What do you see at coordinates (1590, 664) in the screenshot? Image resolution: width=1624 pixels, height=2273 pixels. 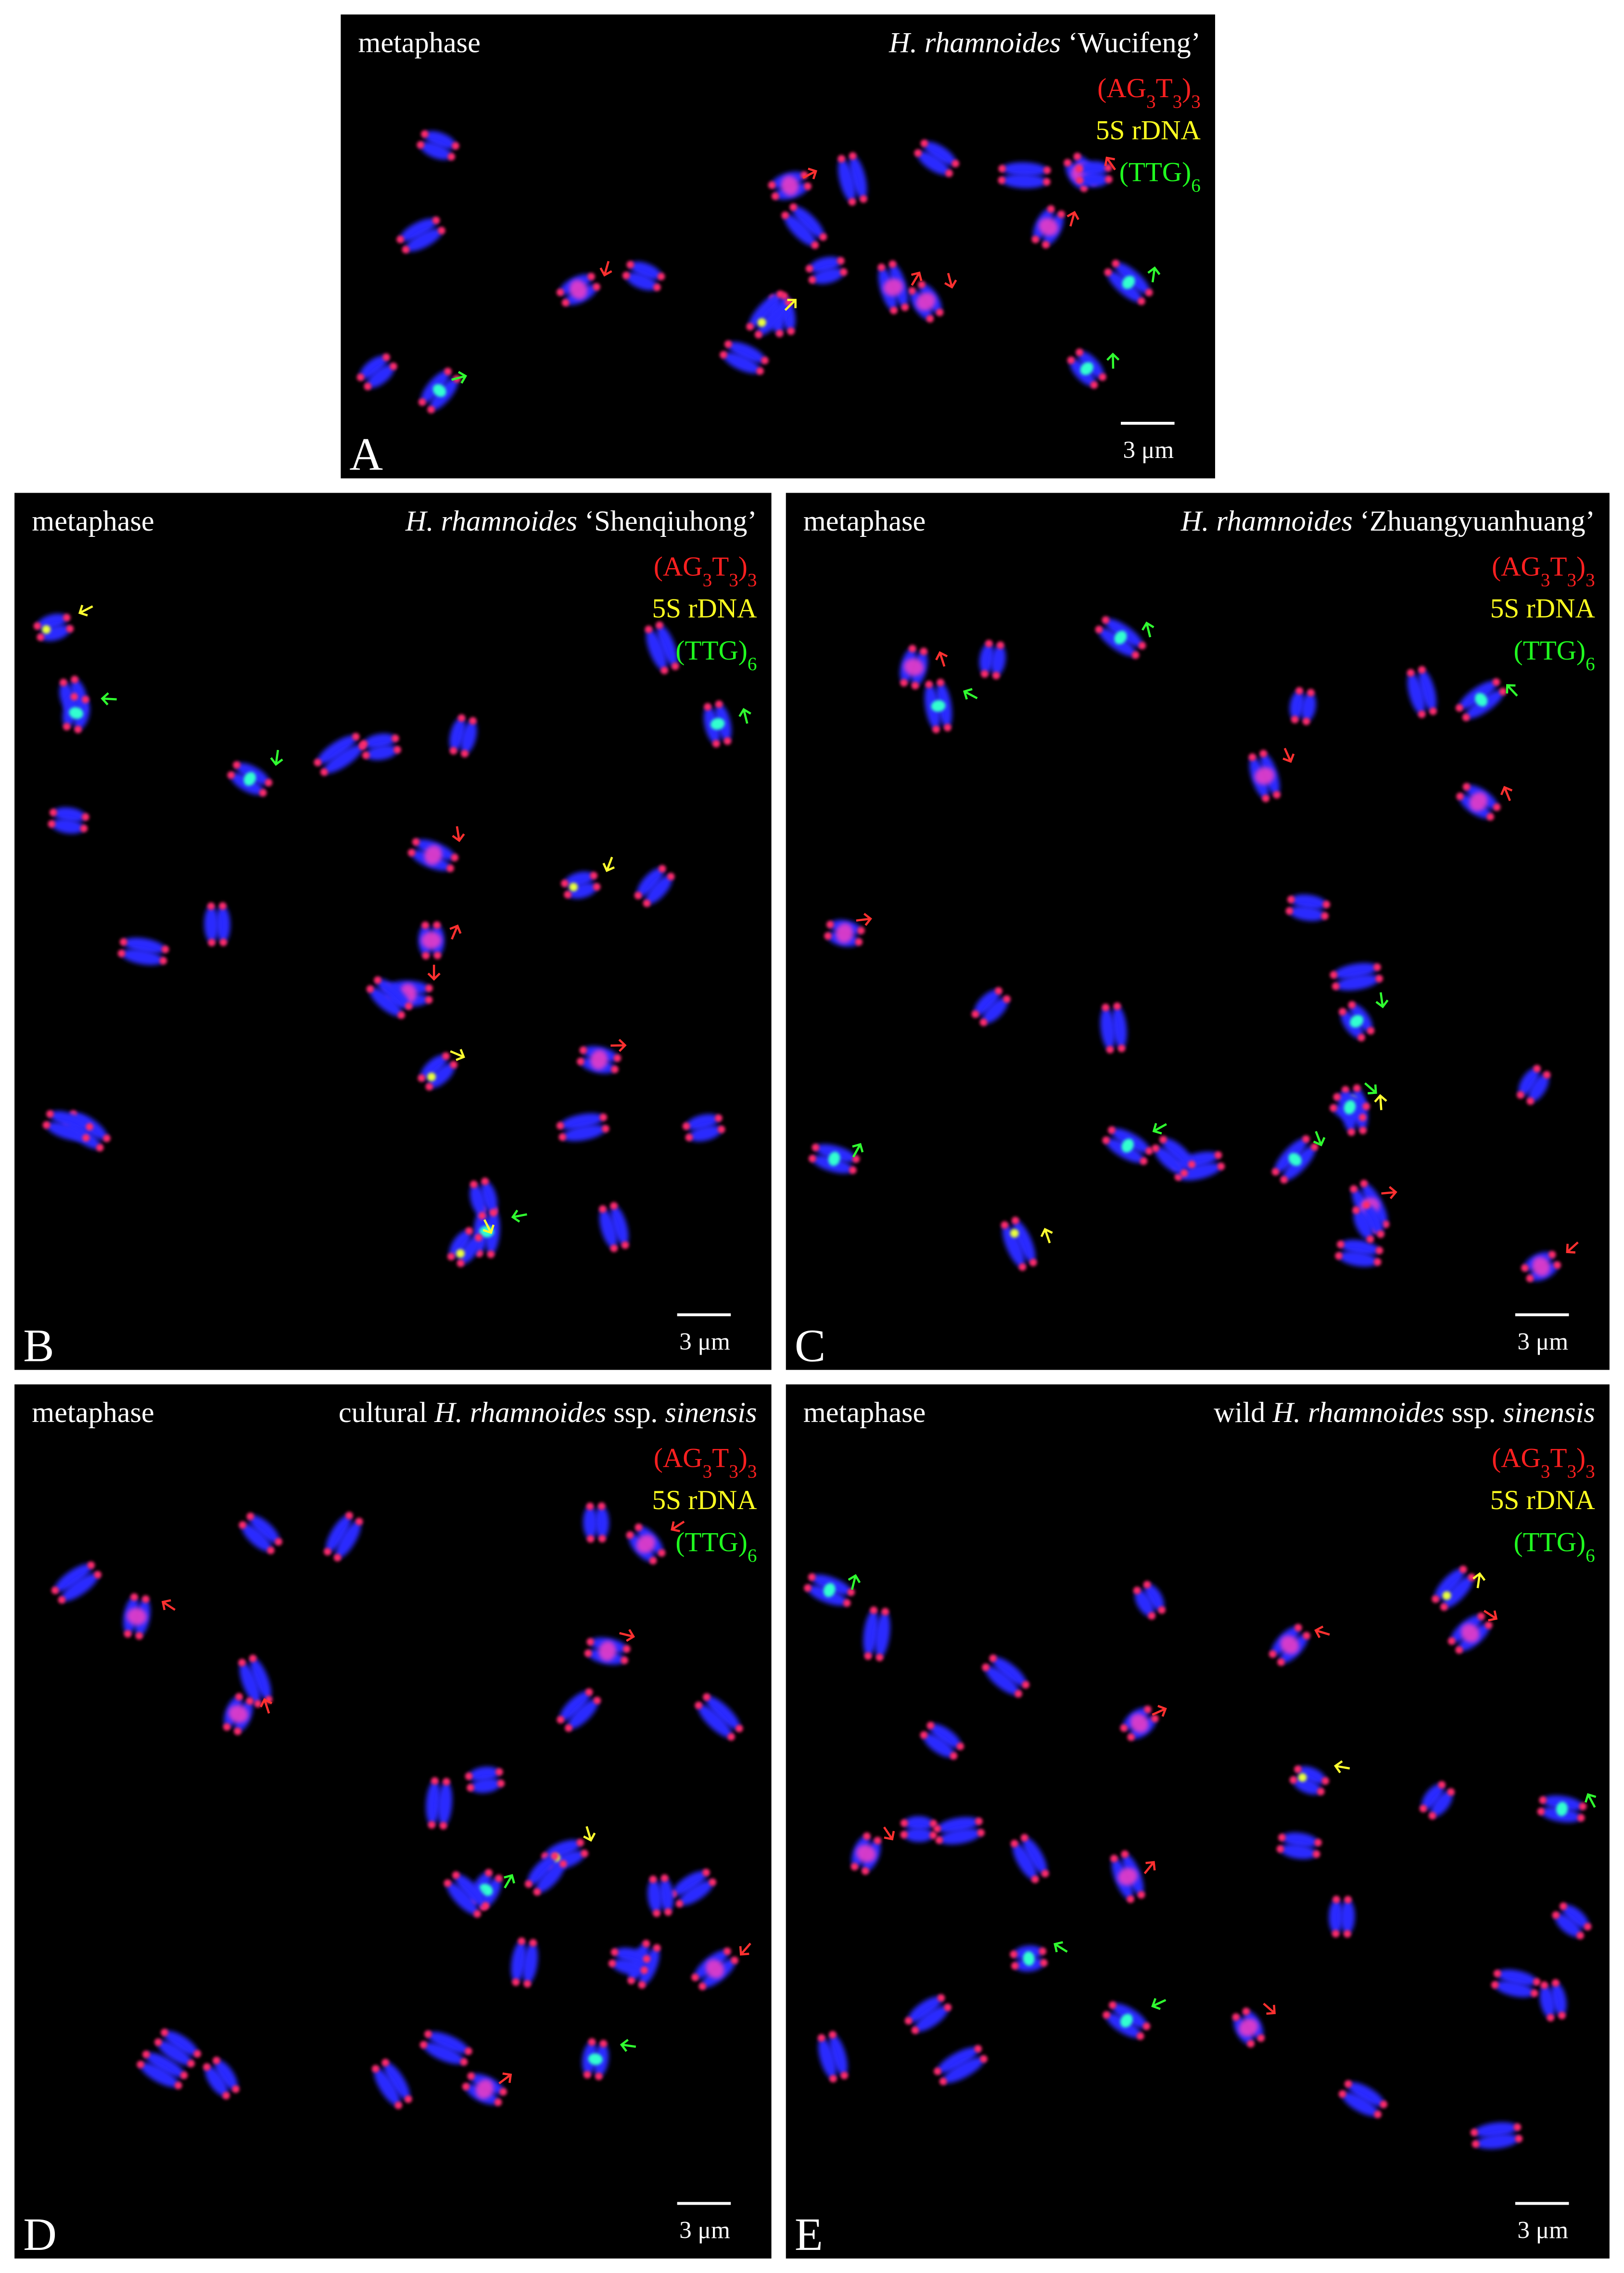 I see `legend-segment: 6` at bounding box center [1590, 664].